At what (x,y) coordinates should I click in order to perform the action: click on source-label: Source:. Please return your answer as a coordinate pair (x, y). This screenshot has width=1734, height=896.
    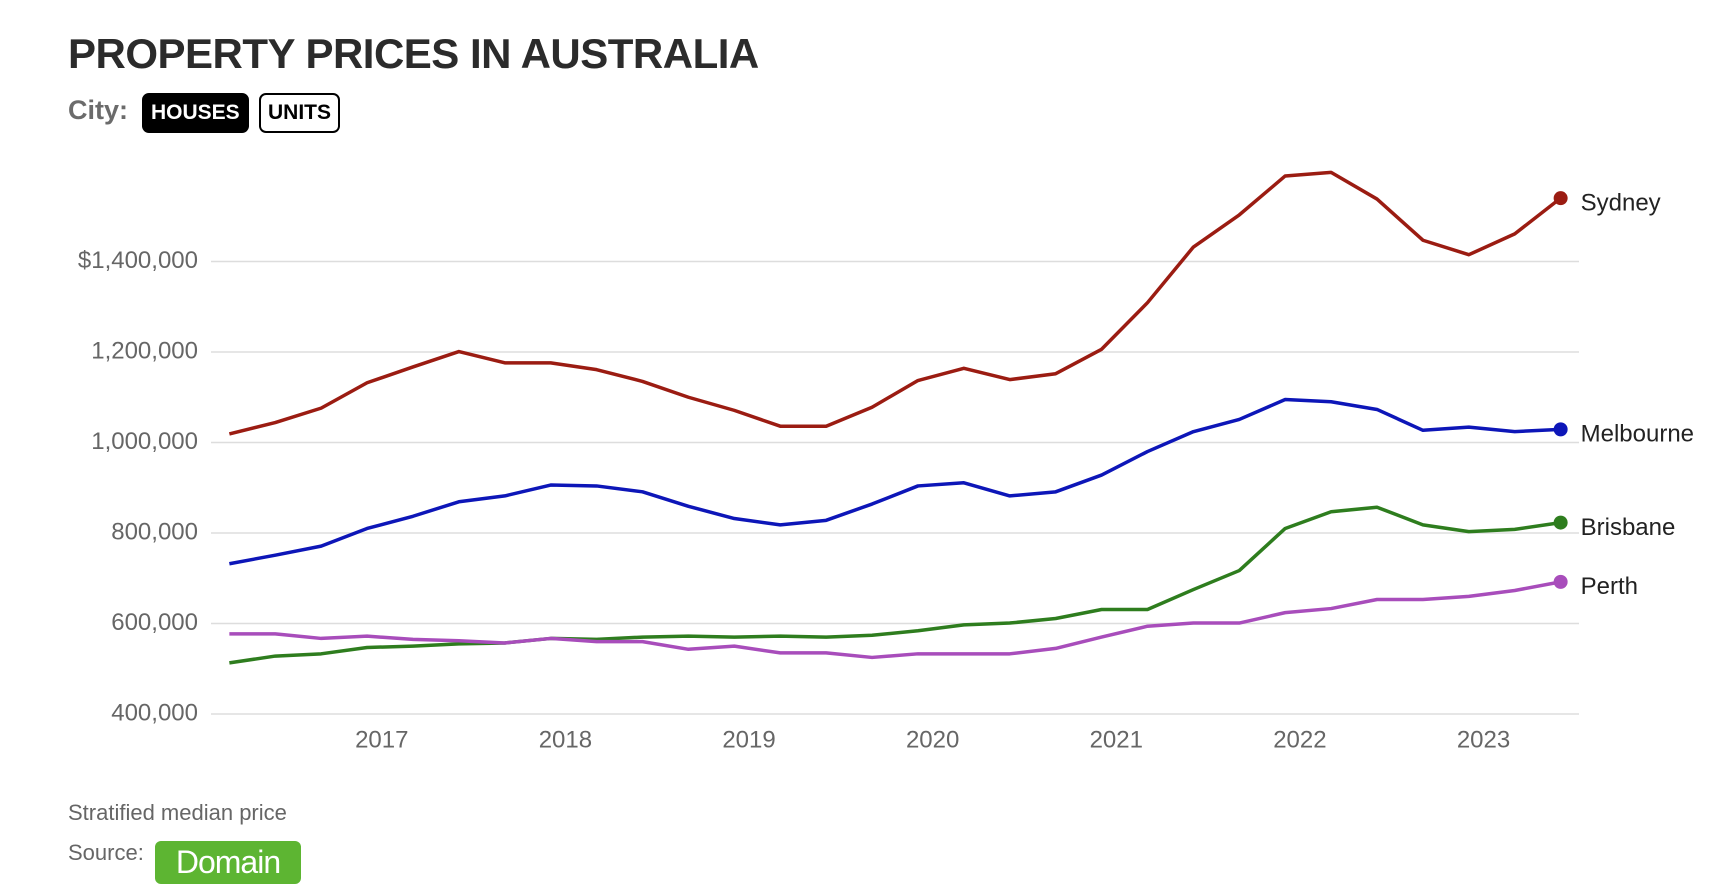
    Looking at the image, I should click on (106, 852).